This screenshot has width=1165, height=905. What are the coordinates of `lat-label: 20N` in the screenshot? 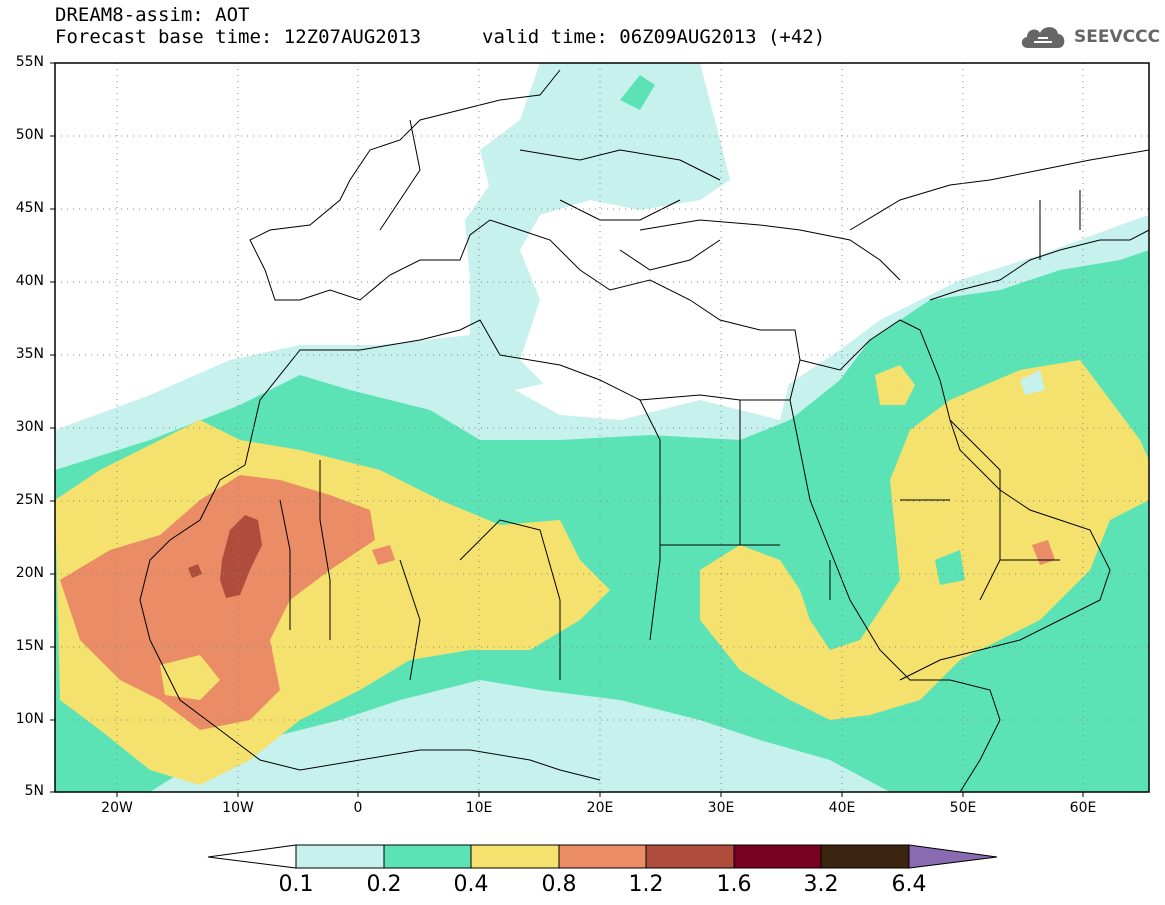 It's located at (29, 573).